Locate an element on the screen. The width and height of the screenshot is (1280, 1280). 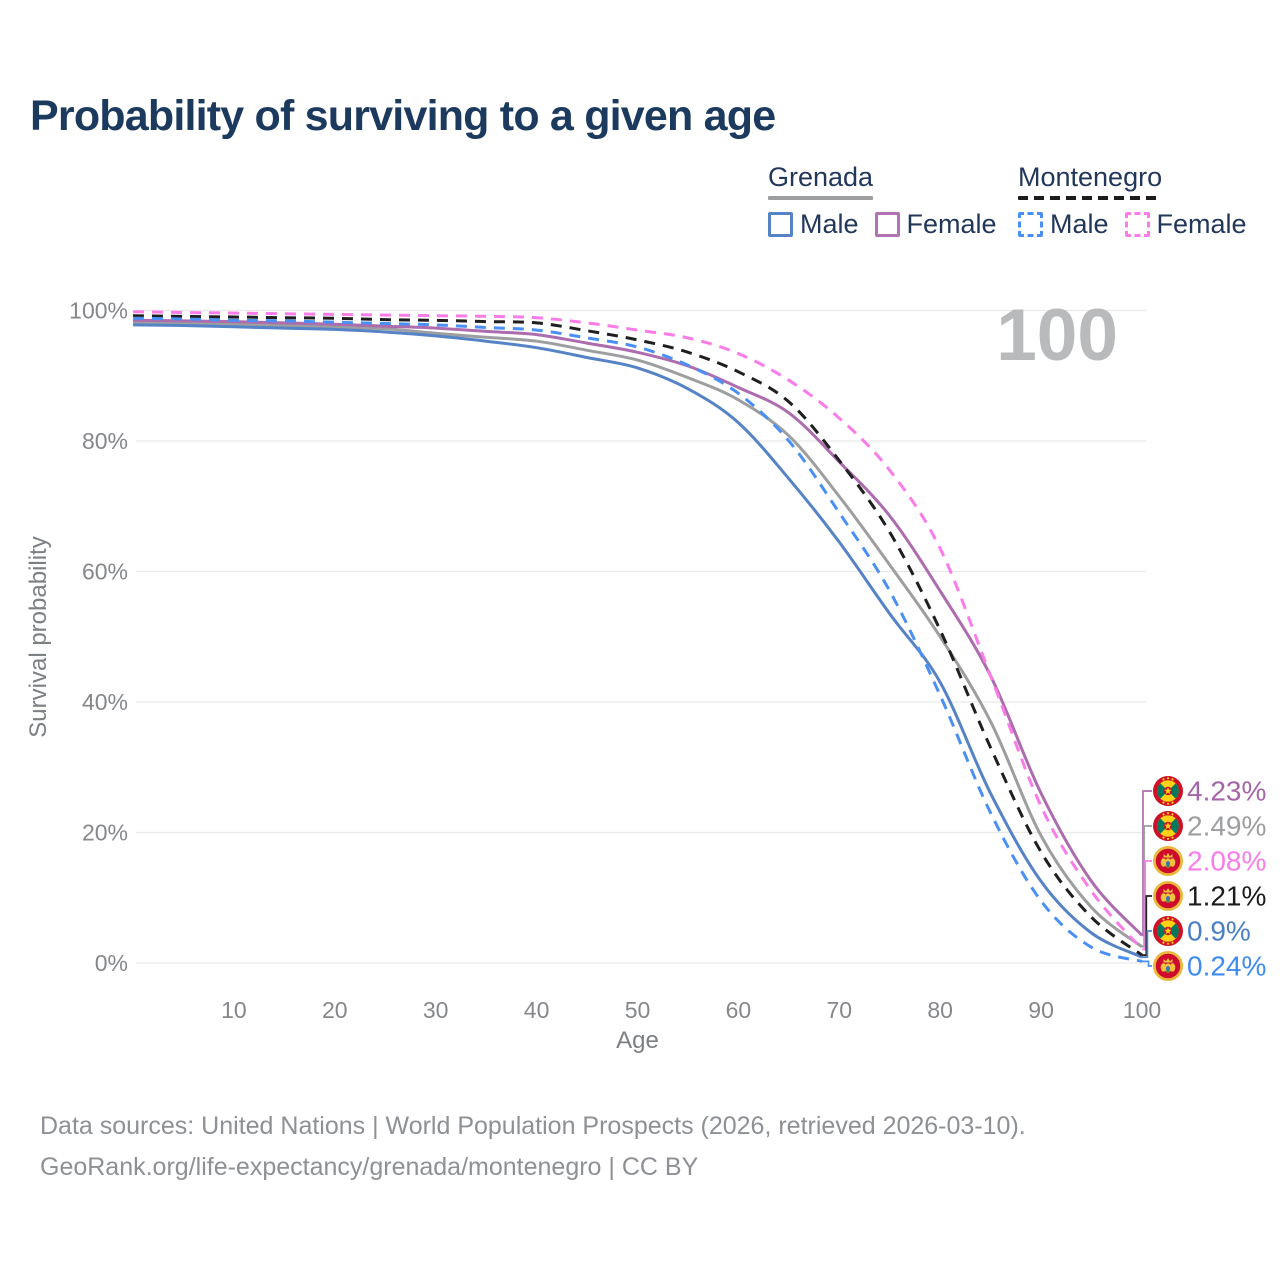
legend-group-grenada: Grenada Male Female is located at coordinates (882, 201).